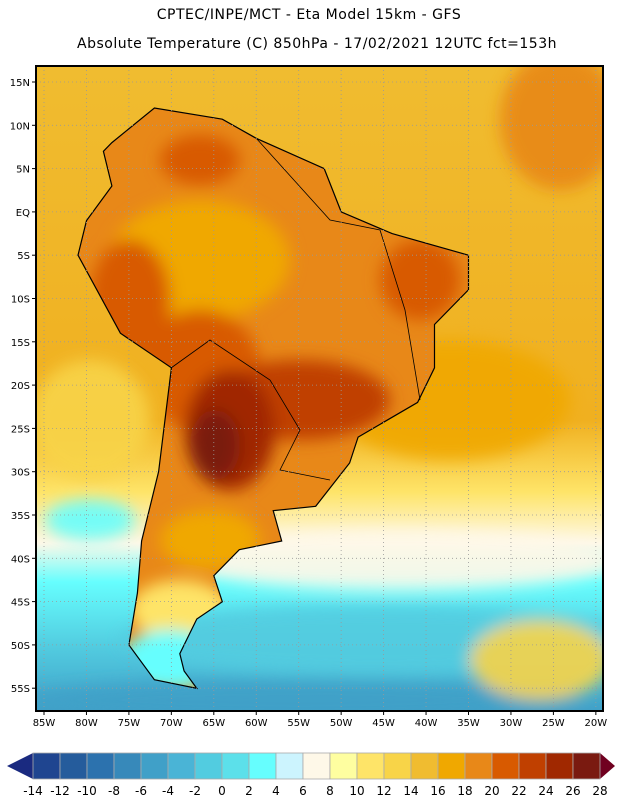  What do you see at coordinates (171, 723) in the screenshot?
I see `lon-tick-label: 70W` at bounding box center [171, 723].